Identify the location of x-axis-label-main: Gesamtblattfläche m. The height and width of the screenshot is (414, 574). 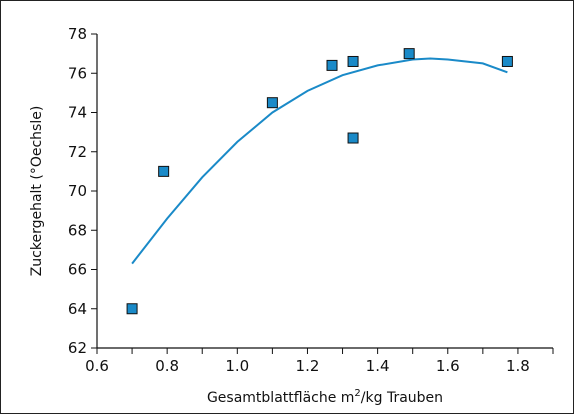
(280, 398).